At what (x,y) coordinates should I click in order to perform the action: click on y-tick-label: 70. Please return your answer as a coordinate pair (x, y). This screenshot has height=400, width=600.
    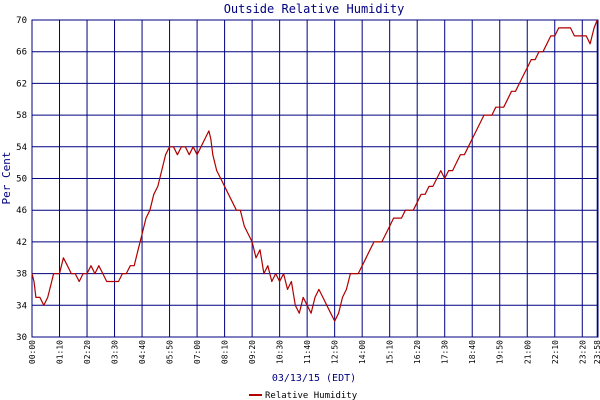
    Looking at the image, I should click on (21, 21).